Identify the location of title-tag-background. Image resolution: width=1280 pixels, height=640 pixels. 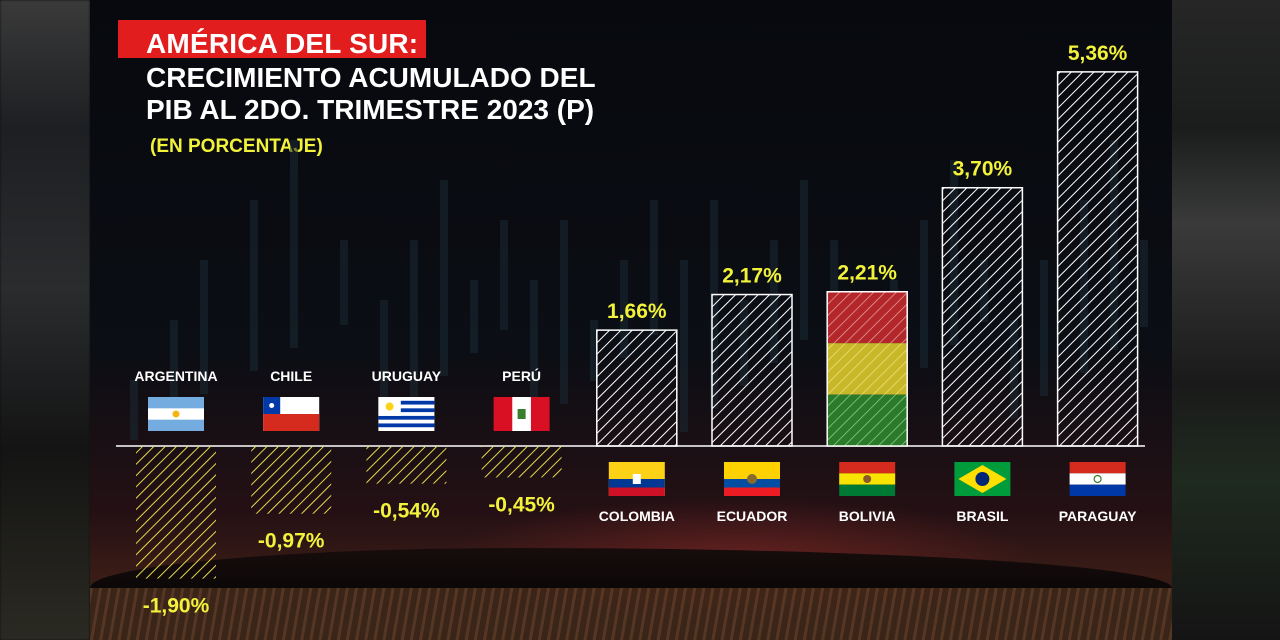
(272, 39).